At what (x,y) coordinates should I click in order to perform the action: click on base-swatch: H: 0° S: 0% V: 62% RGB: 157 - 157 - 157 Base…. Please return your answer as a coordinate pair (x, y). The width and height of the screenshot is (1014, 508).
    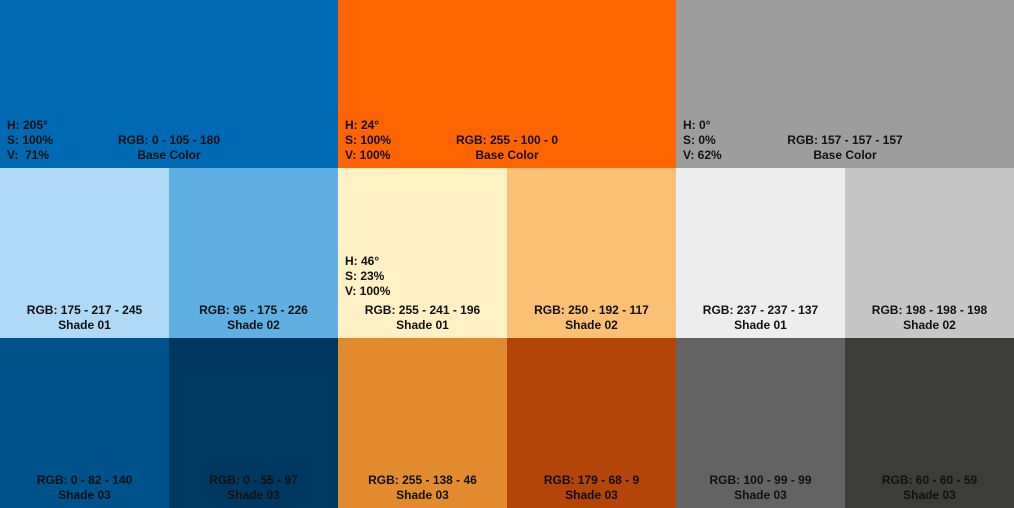
    Looking at the image, I should click on (845, 84).